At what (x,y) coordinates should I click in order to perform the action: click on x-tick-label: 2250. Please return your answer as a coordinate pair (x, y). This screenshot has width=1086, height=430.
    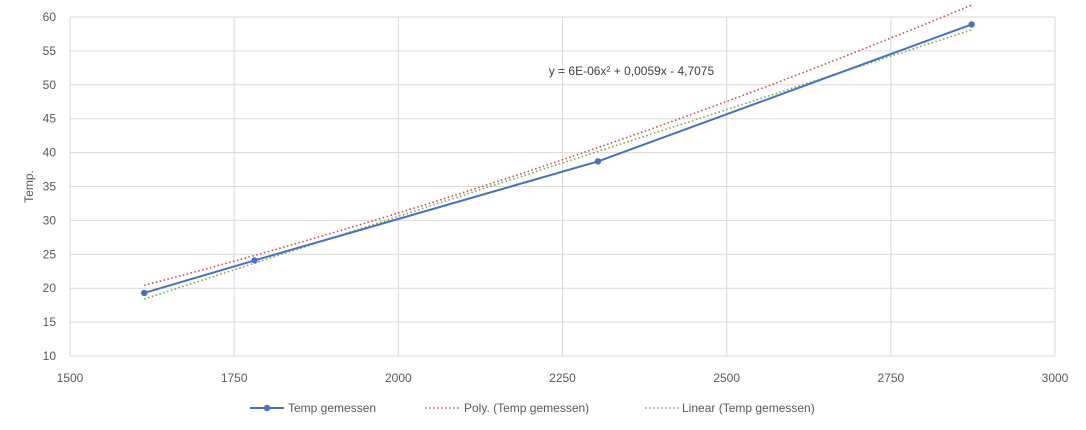
    Looking at the image, I should click on (562, 378).